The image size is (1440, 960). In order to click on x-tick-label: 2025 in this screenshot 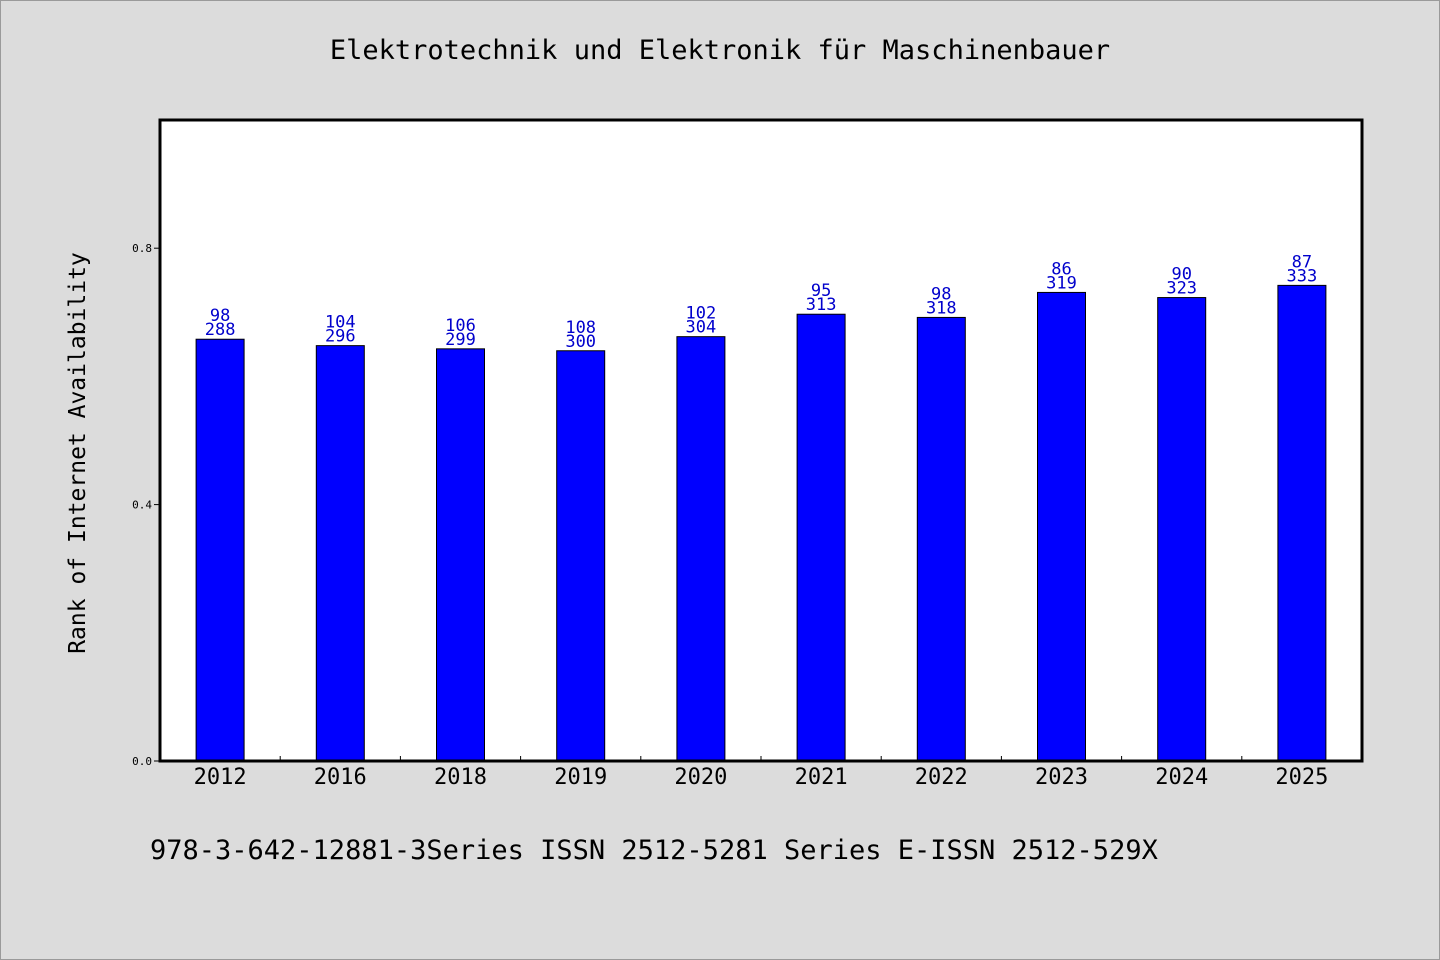, I will do `click(1301, 777)`.